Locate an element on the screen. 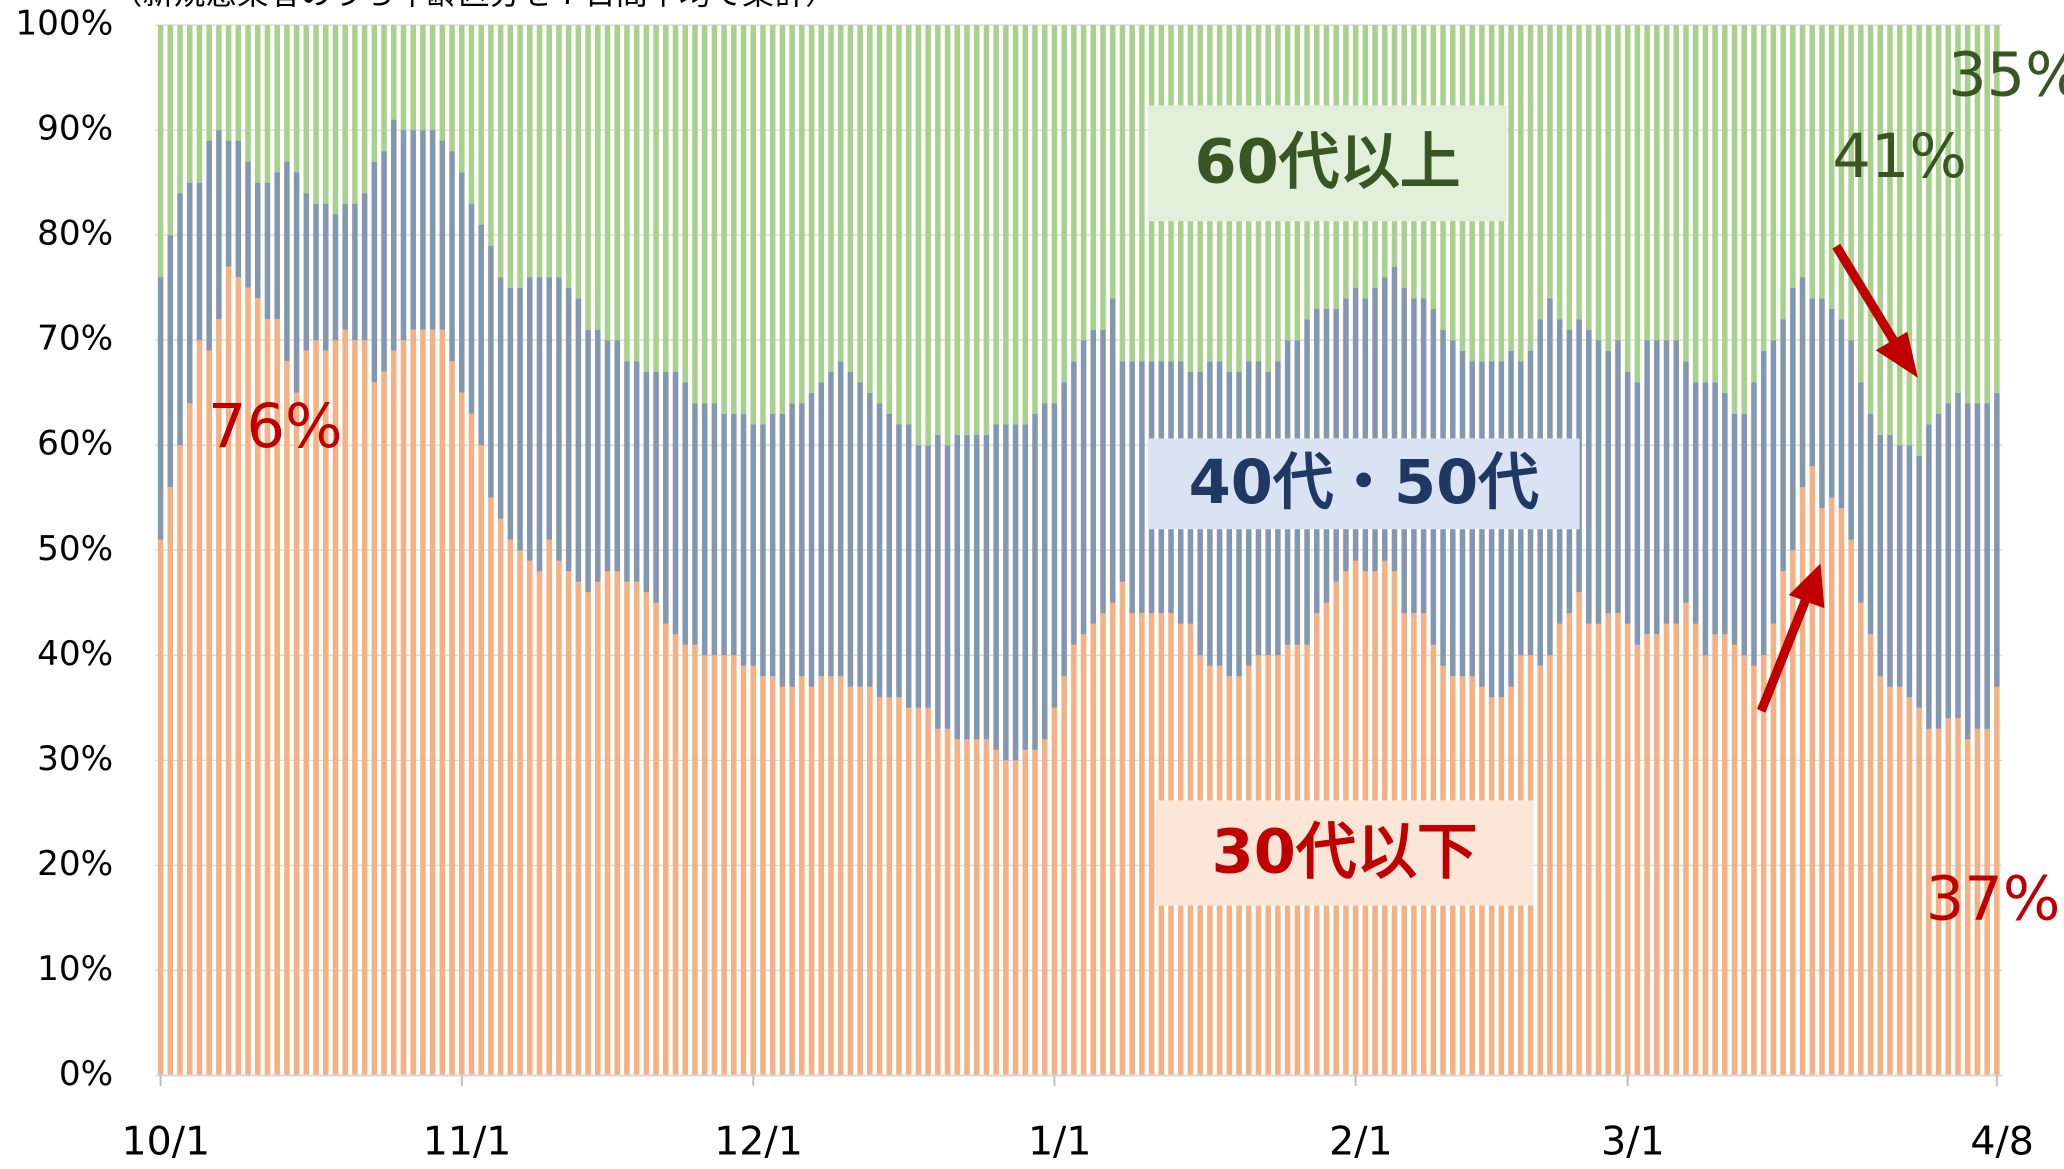 This screenshot has width=2064, height=1169. y-tick-label: 80% is located at coordinates (75, 234).